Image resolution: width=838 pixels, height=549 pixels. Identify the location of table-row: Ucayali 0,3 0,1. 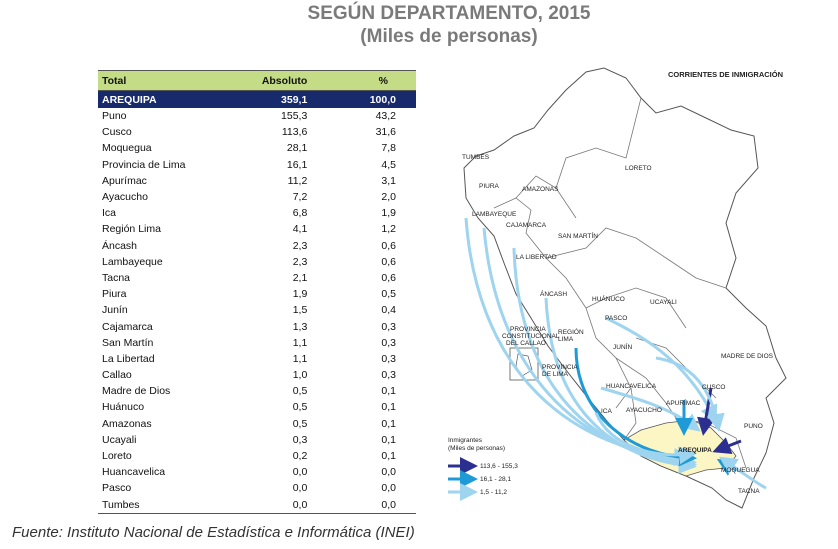
(257, 440).